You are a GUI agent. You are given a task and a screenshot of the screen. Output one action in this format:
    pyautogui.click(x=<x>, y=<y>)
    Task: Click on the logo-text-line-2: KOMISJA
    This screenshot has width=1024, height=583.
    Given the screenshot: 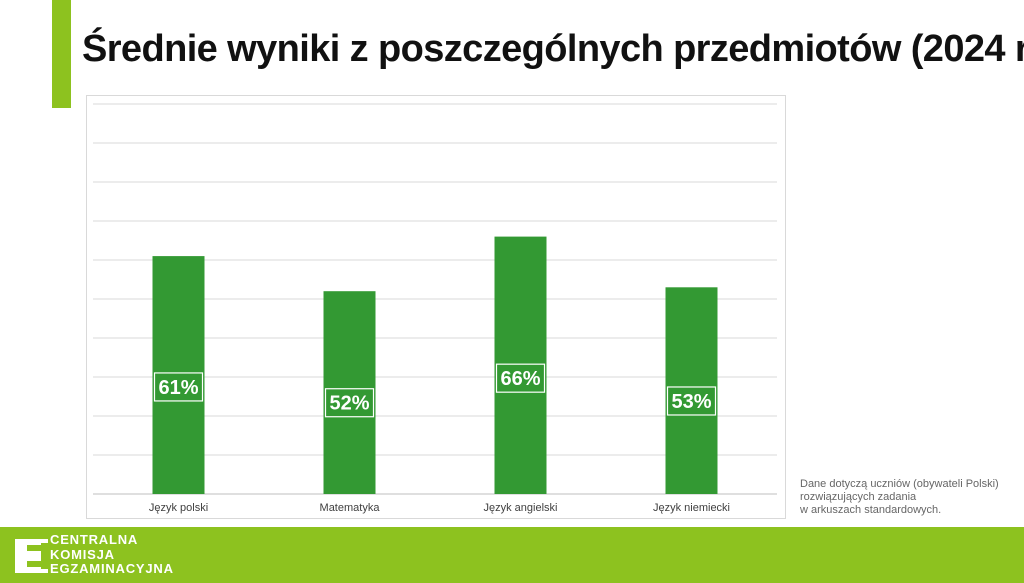 What is the action you would take?
    pyautogui.click(x=82, y=554)
    